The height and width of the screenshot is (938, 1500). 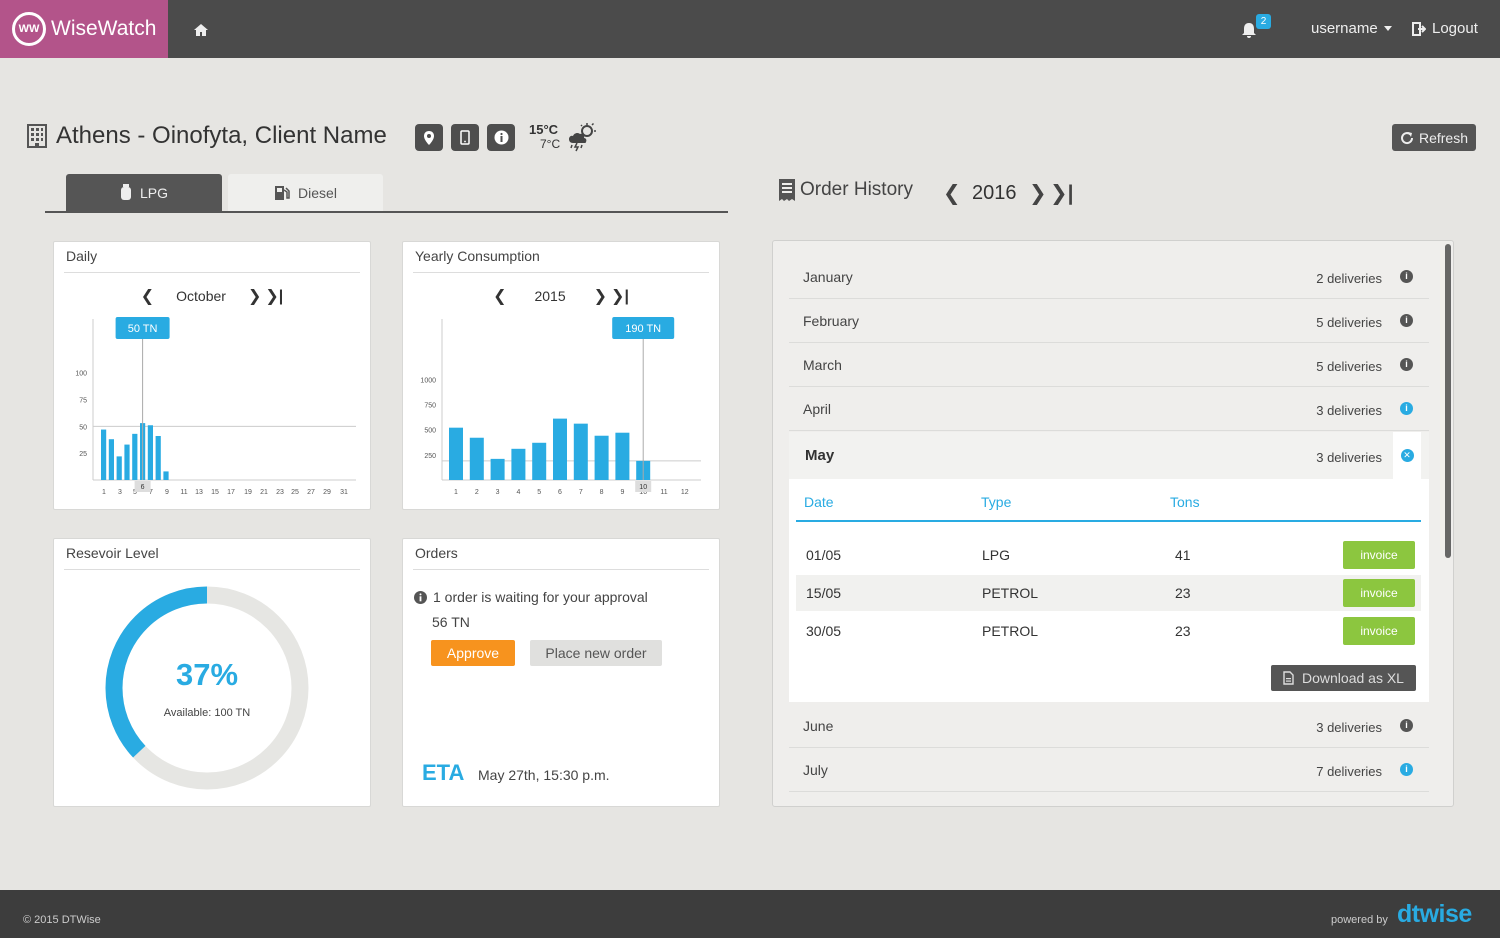 I want to click on mobile-button, so click(x=465, y=137).